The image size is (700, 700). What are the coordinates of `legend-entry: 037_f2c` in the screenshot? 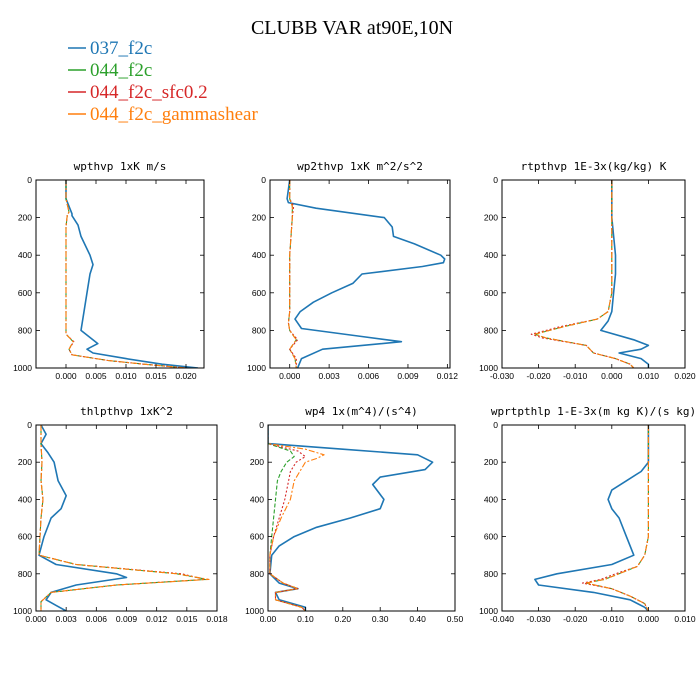 It's located at (110, 48).